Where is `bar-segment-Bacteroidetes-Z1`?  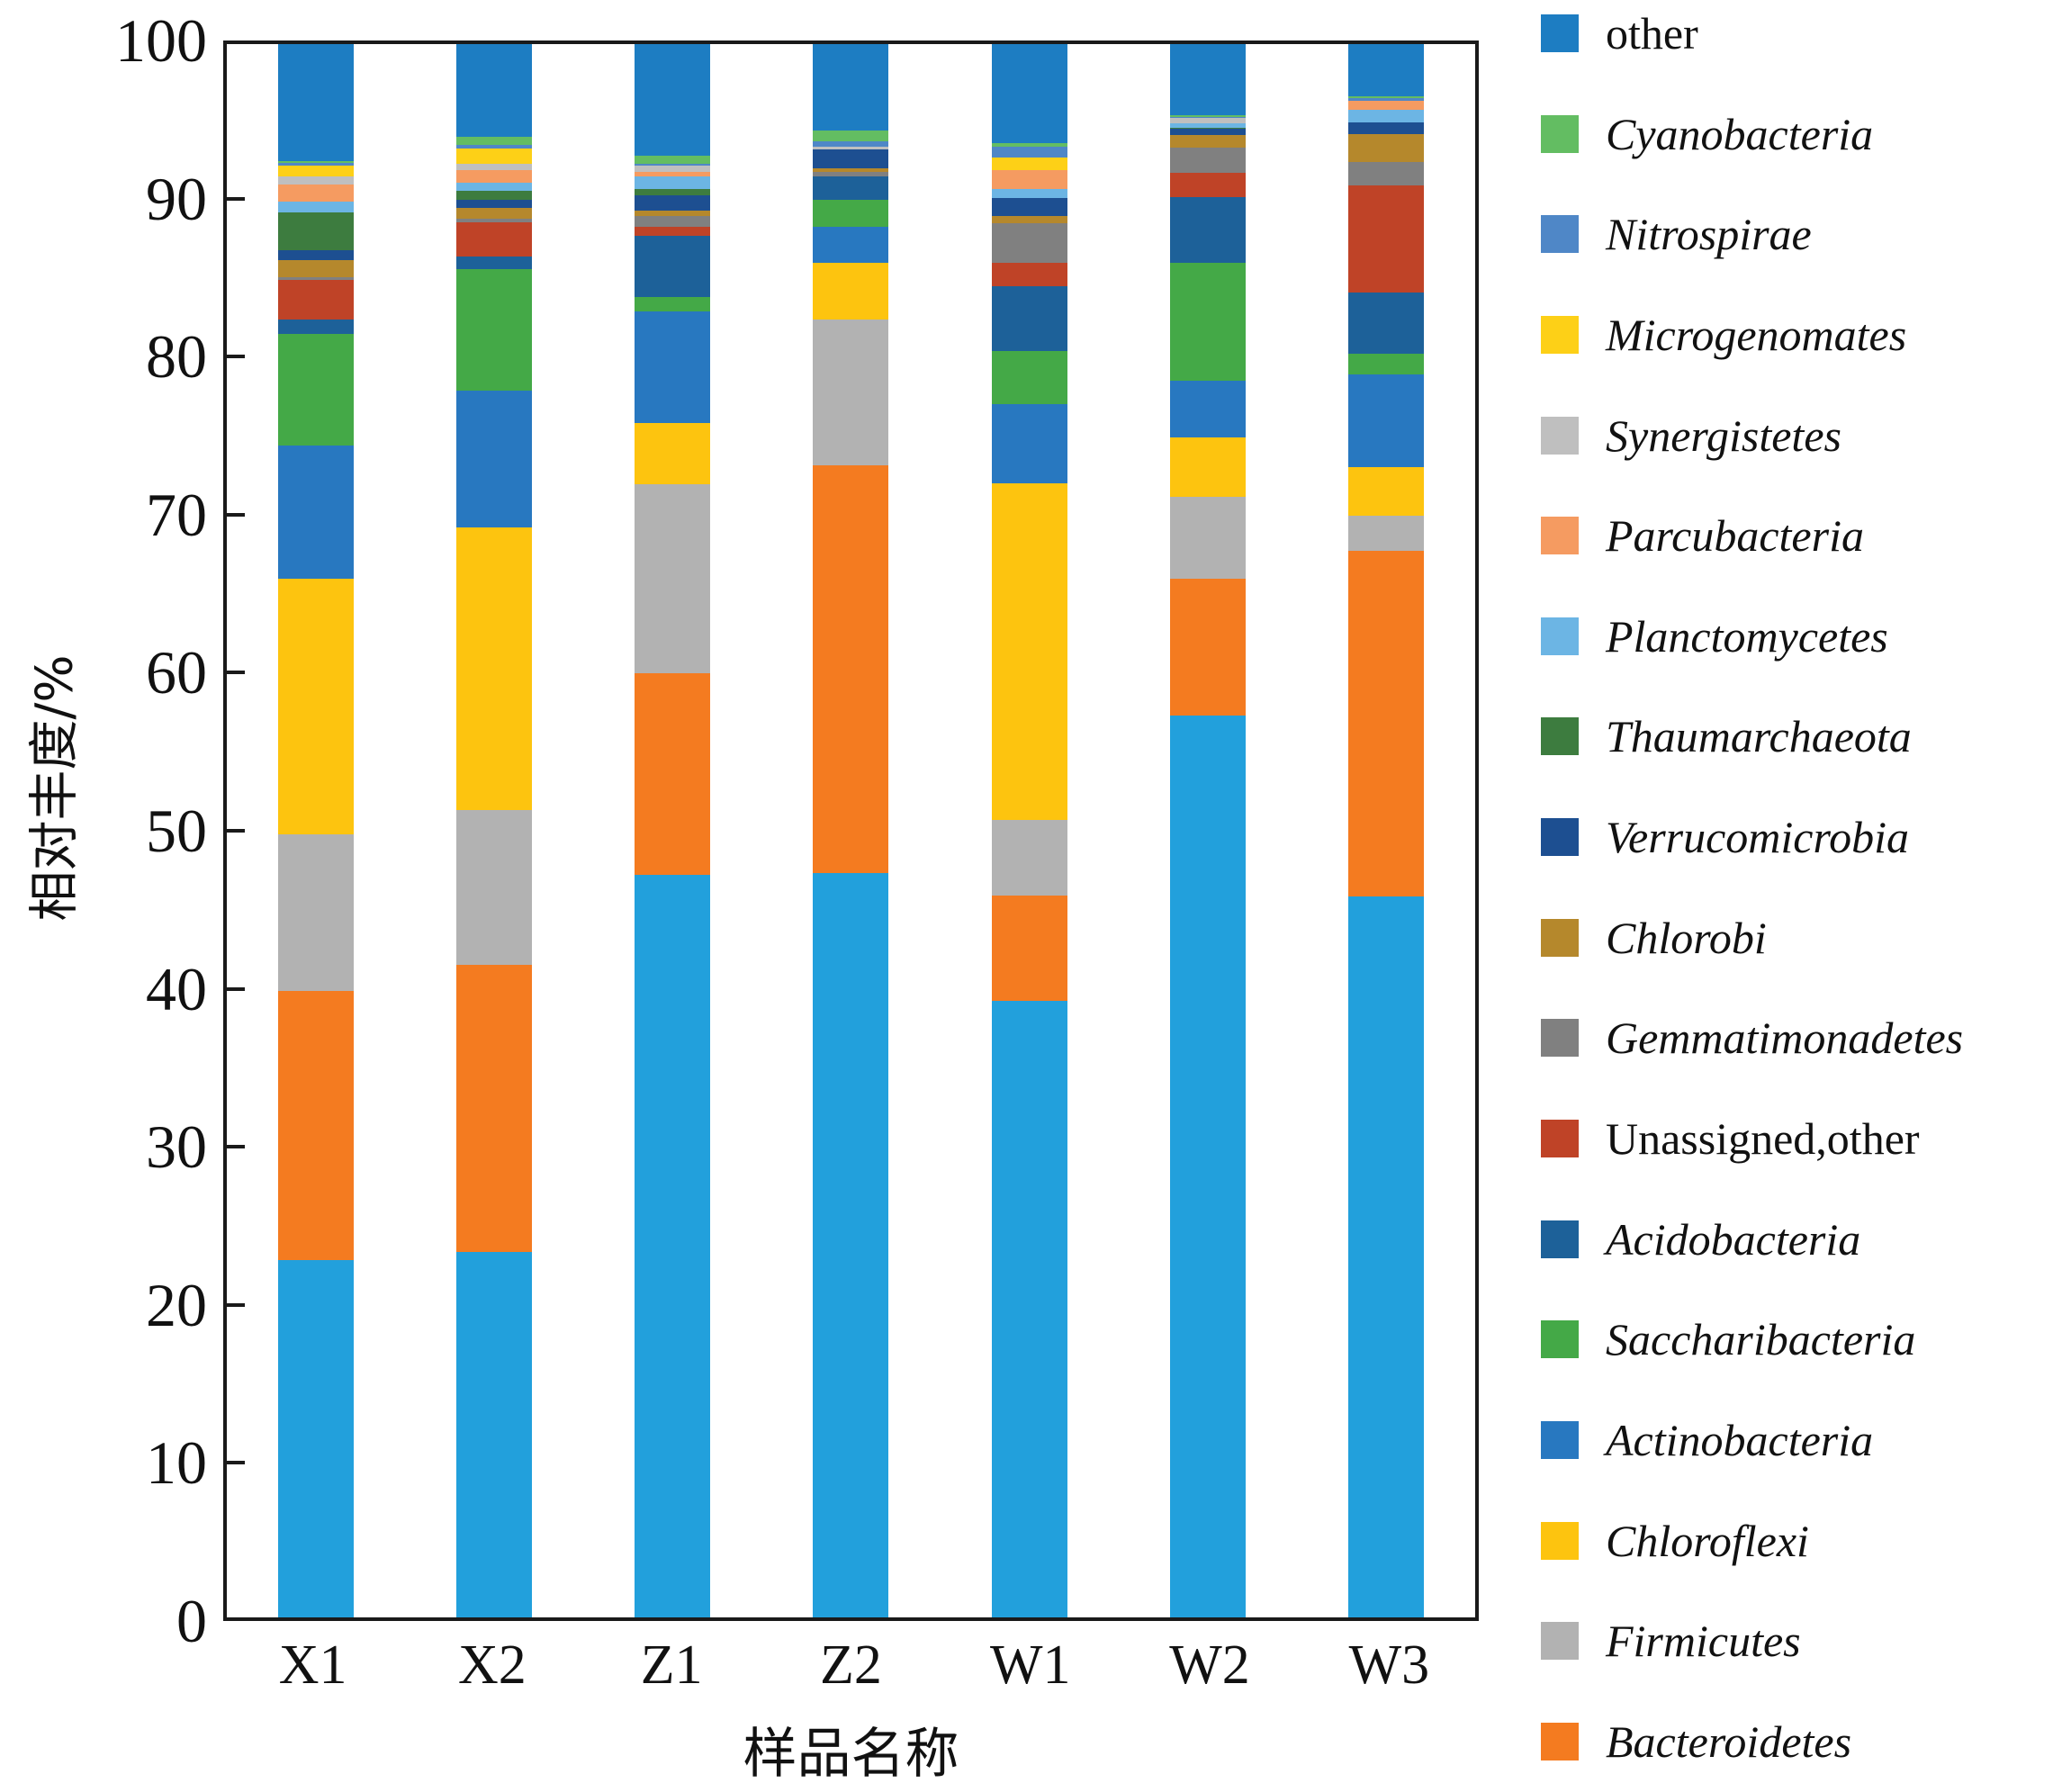 bar-segment-Bacteroidetes-Z1 is located at coordinates (673, 774).